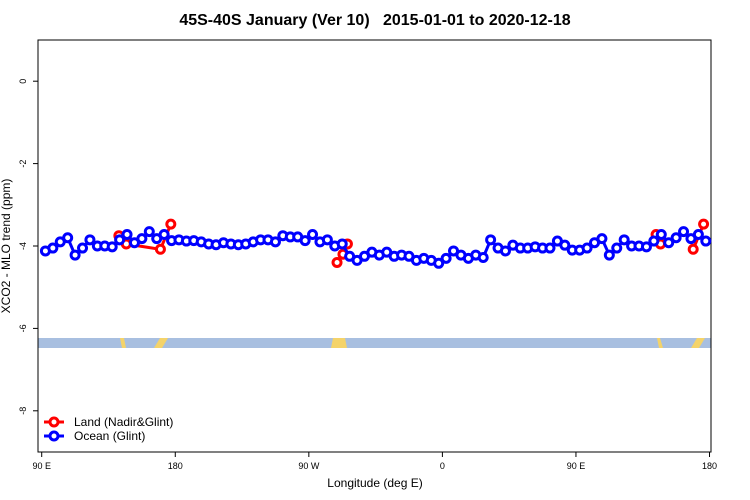 This screenshot has height=500, width=750. Describe the element at coordinates (23, 164) in the screenshot. I see `y-tick-label: -2` at that location.